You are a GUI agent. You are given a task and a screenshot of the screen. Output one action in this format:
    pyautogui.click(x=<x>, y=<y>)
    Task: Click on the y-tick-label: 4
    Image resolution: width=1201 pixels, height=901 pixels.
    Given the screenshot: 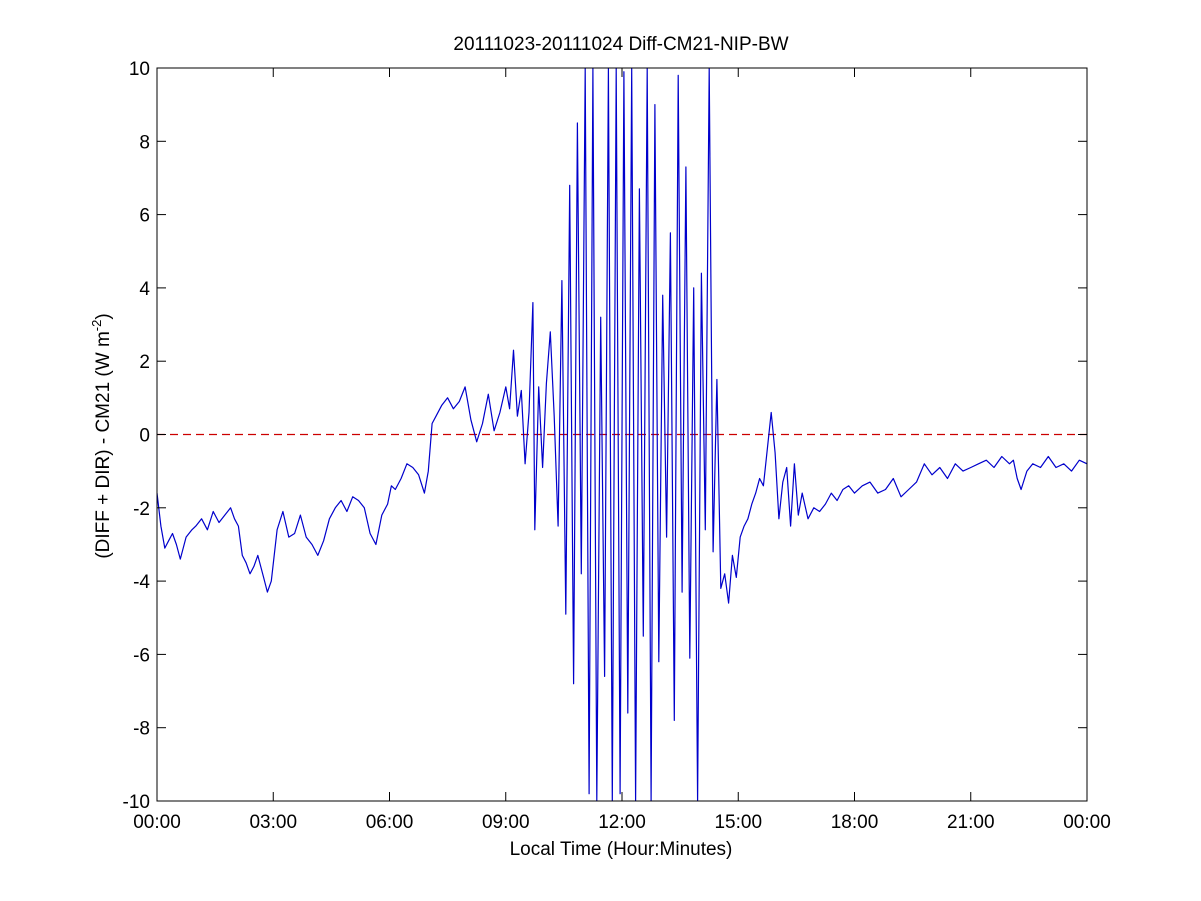 What is the action you would take?
    pyautogui.click(x=144, y=289)
    